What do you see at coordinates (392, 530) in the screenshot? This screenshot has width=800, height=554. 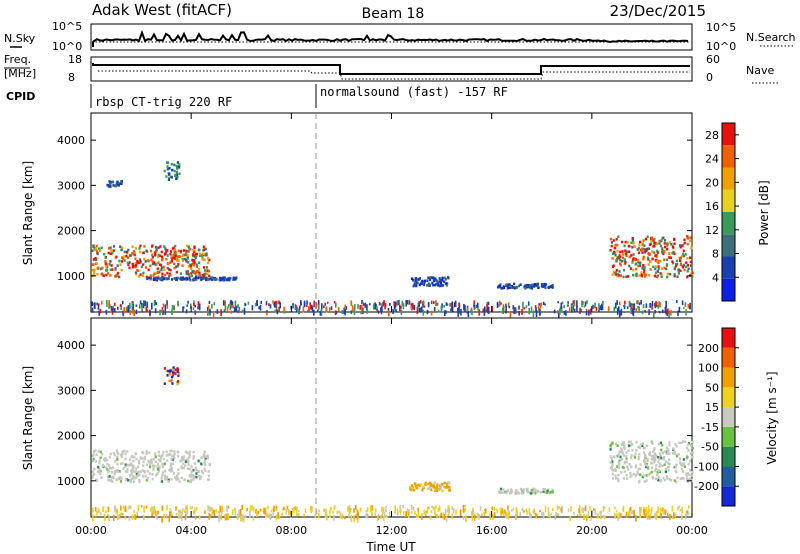 I see `x-tick-label: 12:00` at bounding box center [392, 530].